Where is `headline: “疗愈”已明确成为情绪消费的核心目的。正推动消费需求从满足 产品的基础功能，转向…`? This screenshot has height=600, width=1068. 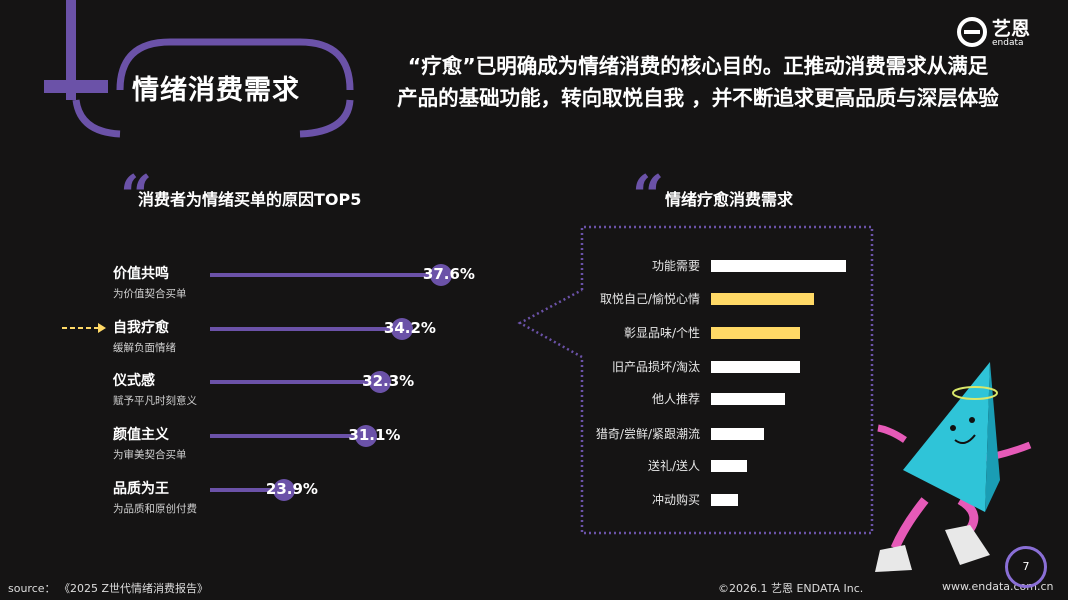
headline: “疗愈”已明确成为情绪消费的核心目的。正推动消费需求从满足 产品的基础功能，转向… is located at coordinates (698, 82).